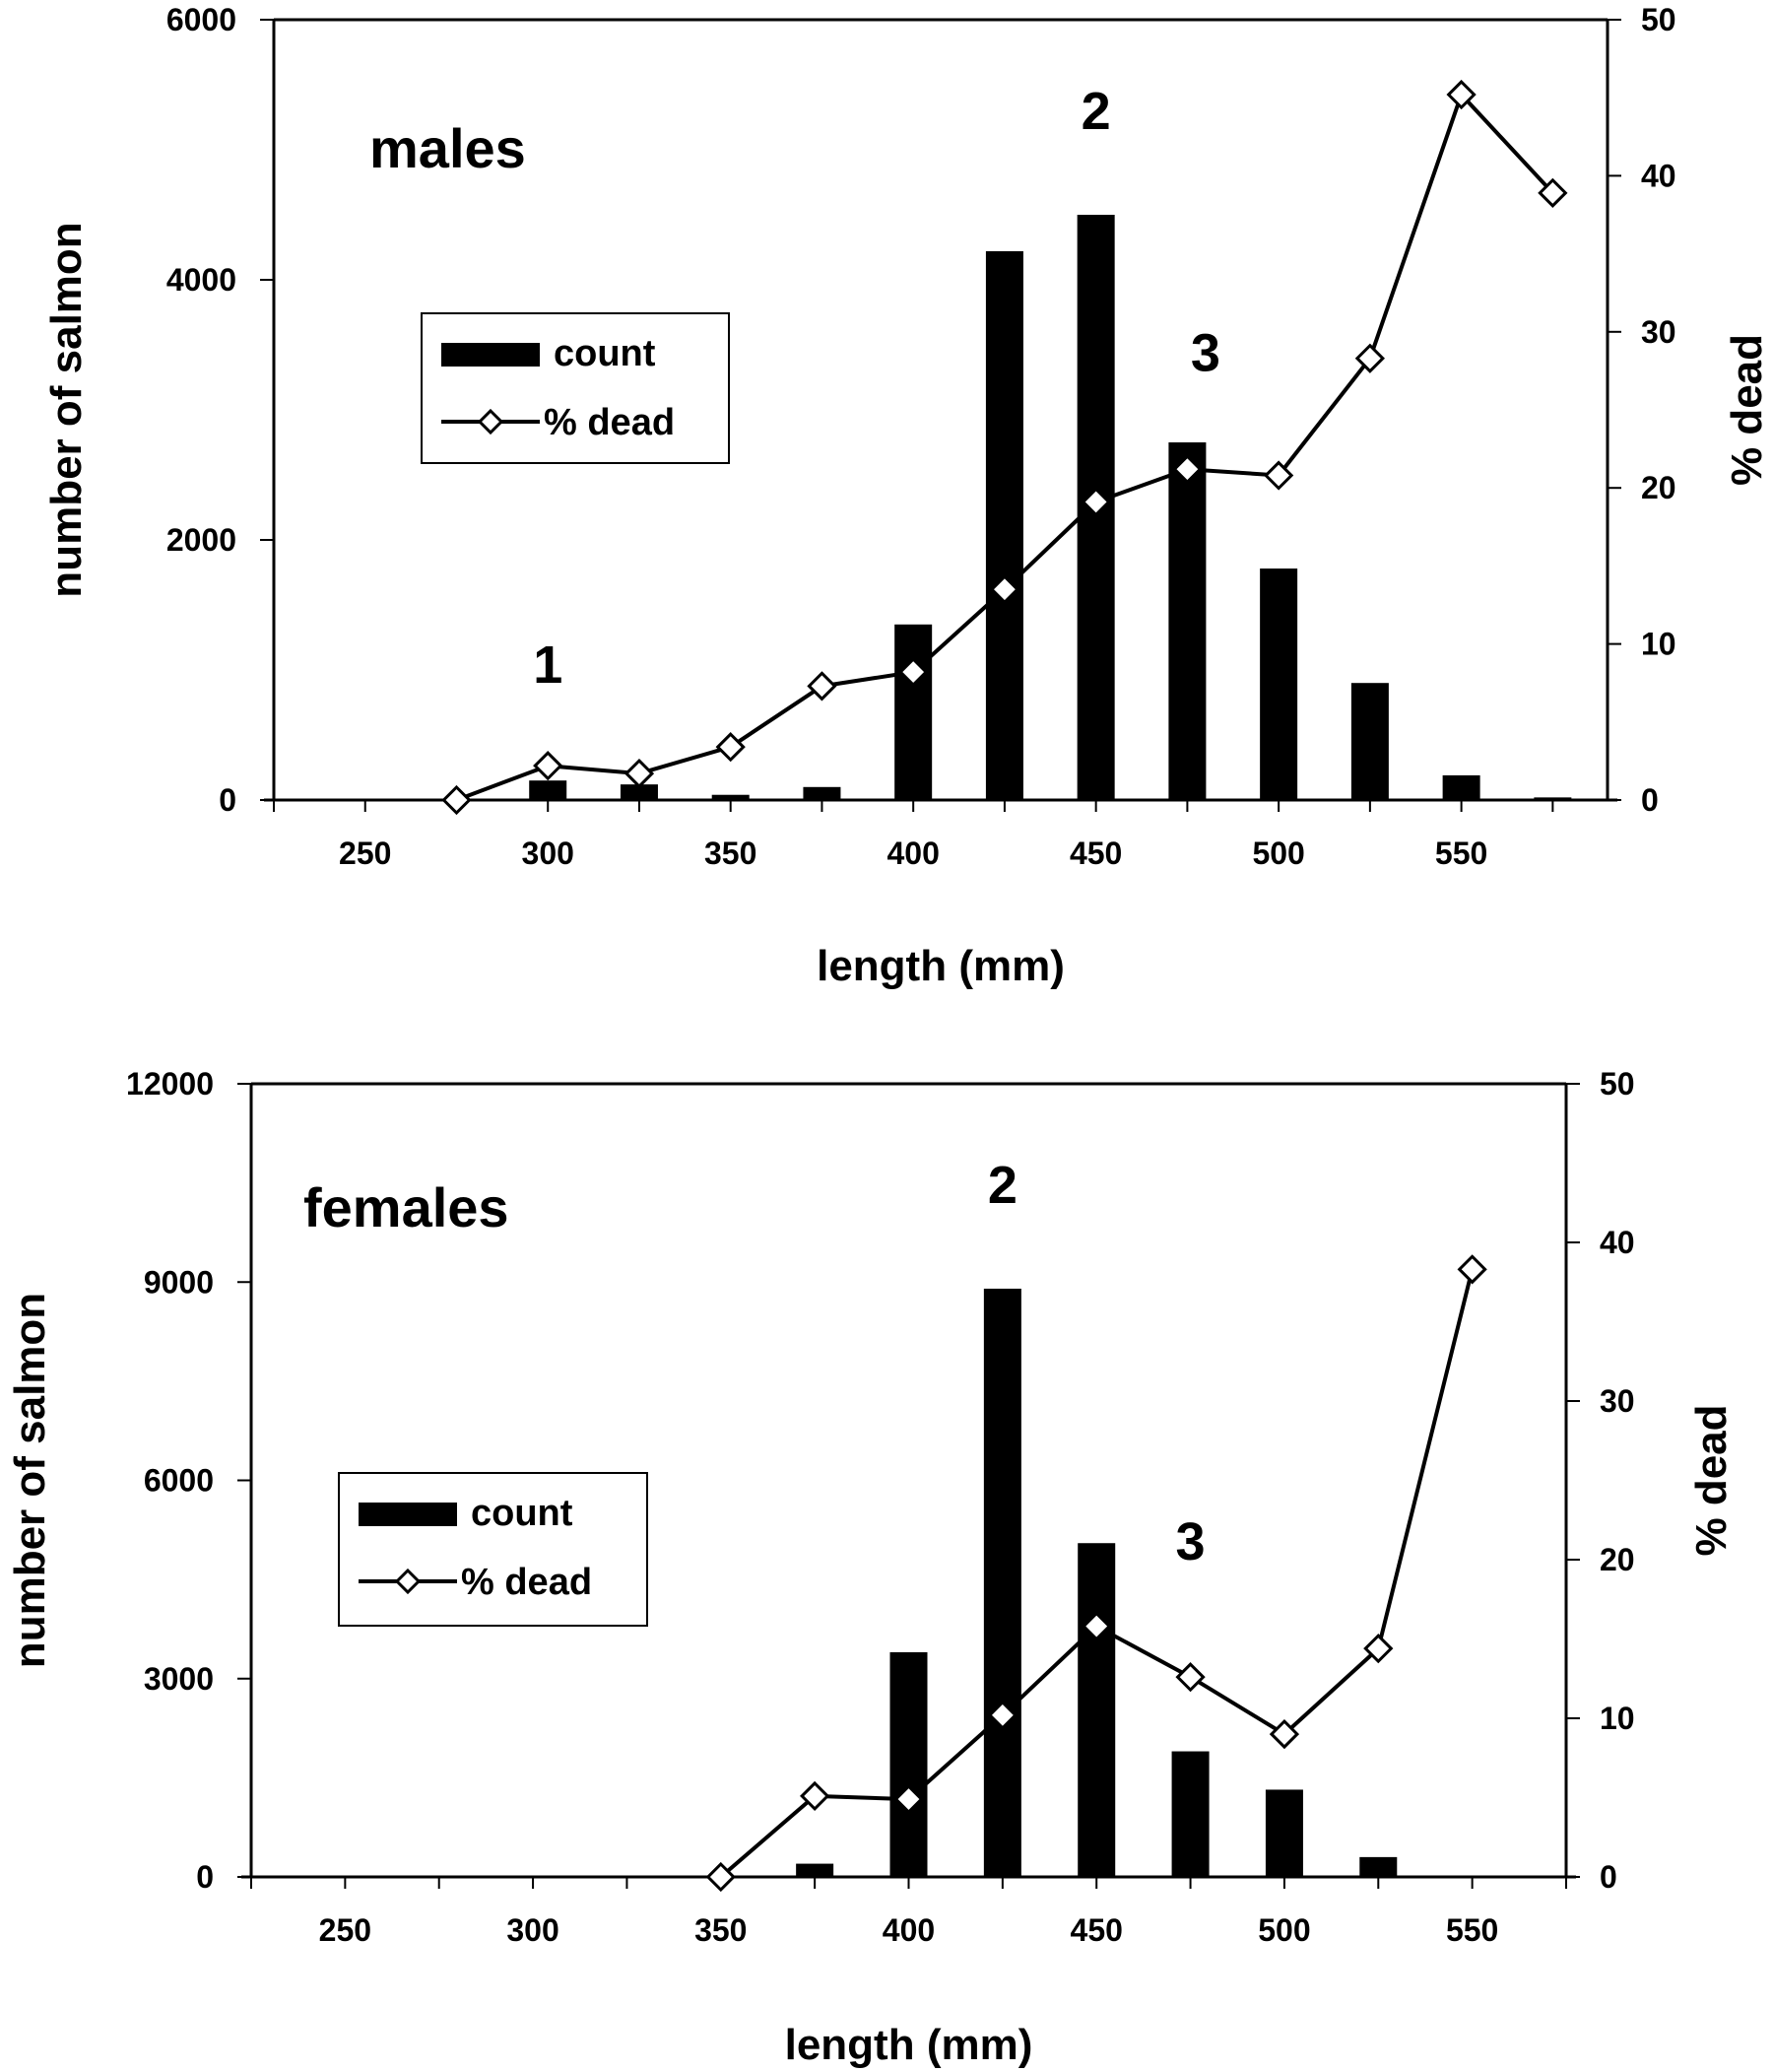 The height and width of the screenshot is (2072, 1773). I want to click on peak-label: 2, so click(1096, 112).